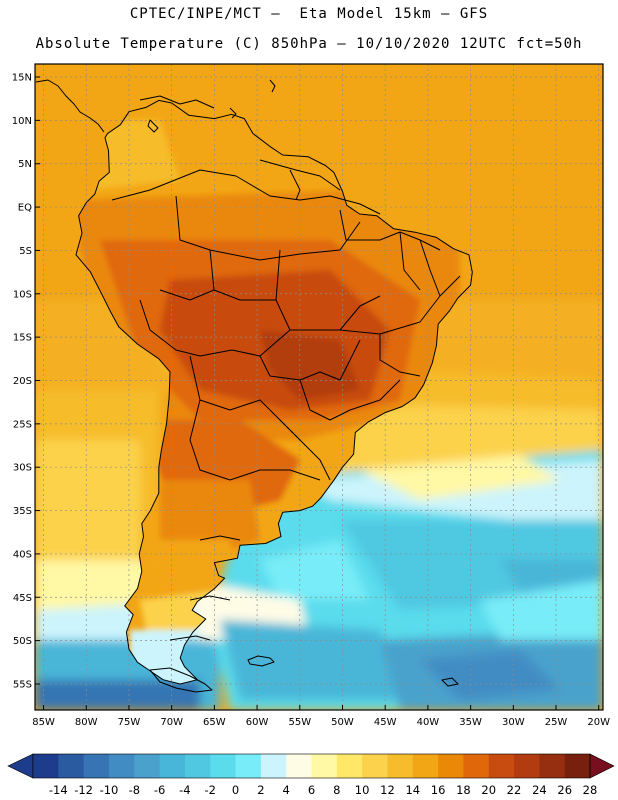 The height and width of the screenshot is (800, 618). What do you see at coordinates (43, 722) in the screenshot?
I see `lon-tick-label: 85W` at bounding box center [43, 722].